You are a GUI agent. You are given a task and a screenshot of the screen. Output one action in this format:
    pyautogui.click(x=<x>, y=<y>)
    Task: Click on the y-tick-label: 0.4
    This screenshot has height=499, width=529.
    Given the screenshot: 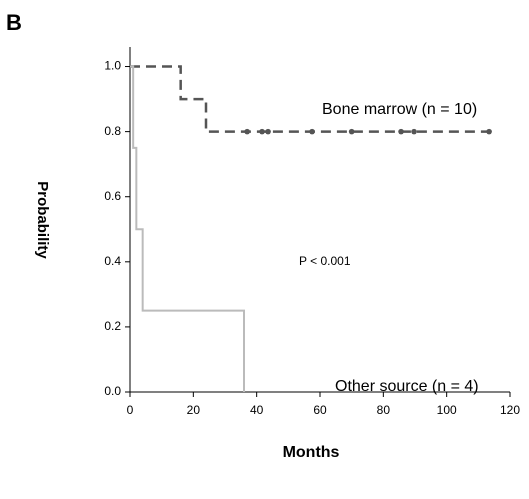 What is the action you would take?
    pyautogui.click(x=112, y=261)
    